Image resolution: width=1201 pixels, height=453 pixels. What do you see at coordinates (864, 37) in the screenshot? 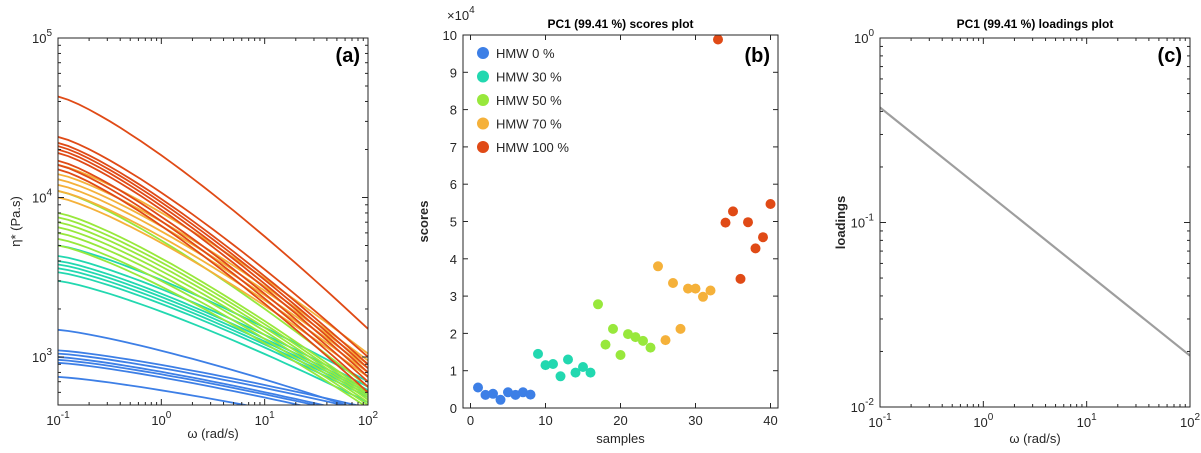
I see `y-tick-label: 10⁰` at bounding box center [864, 37].